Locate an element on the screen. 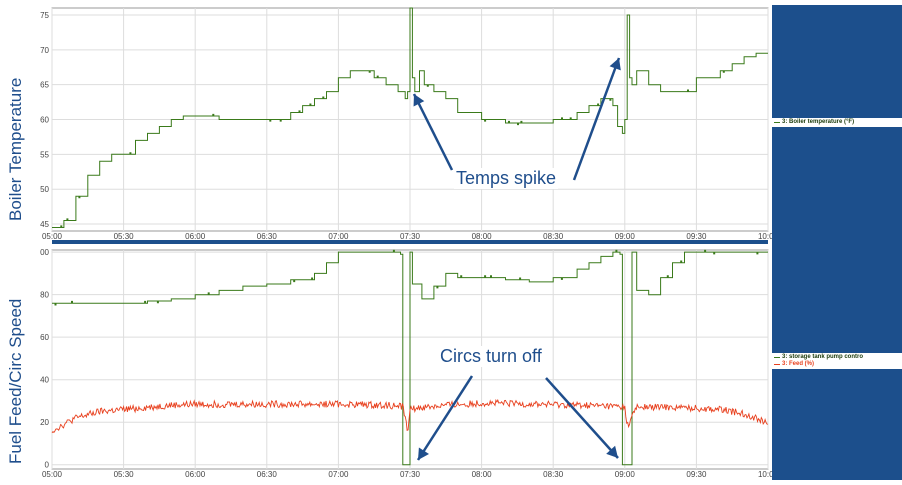 The image size is (902, 485). temps-spike-annotation: Temps spike is located at coordinates (506, 178).